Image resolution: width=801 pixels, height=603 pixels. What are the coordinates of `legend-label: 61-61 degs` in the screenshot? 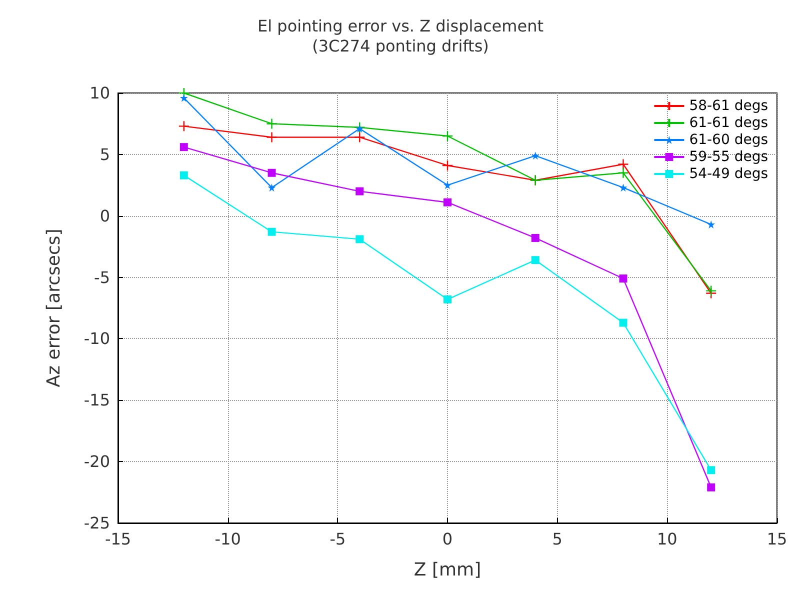 It's located at (728, 123).